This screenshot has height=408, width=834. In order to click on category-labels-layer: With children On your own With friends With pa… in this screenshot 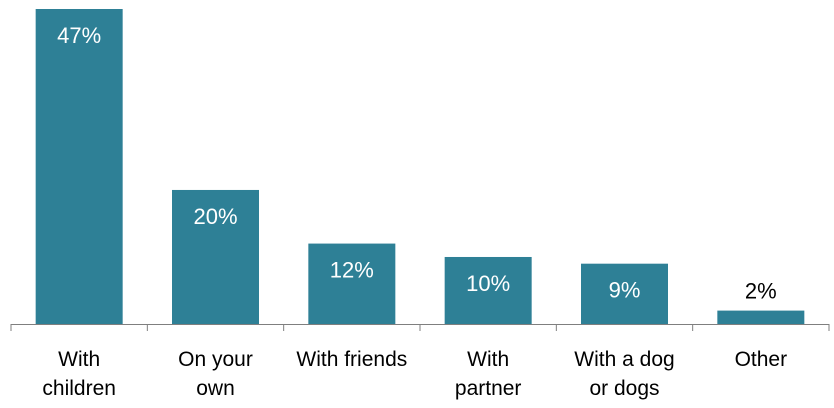, I will do `click(414, 374)`.